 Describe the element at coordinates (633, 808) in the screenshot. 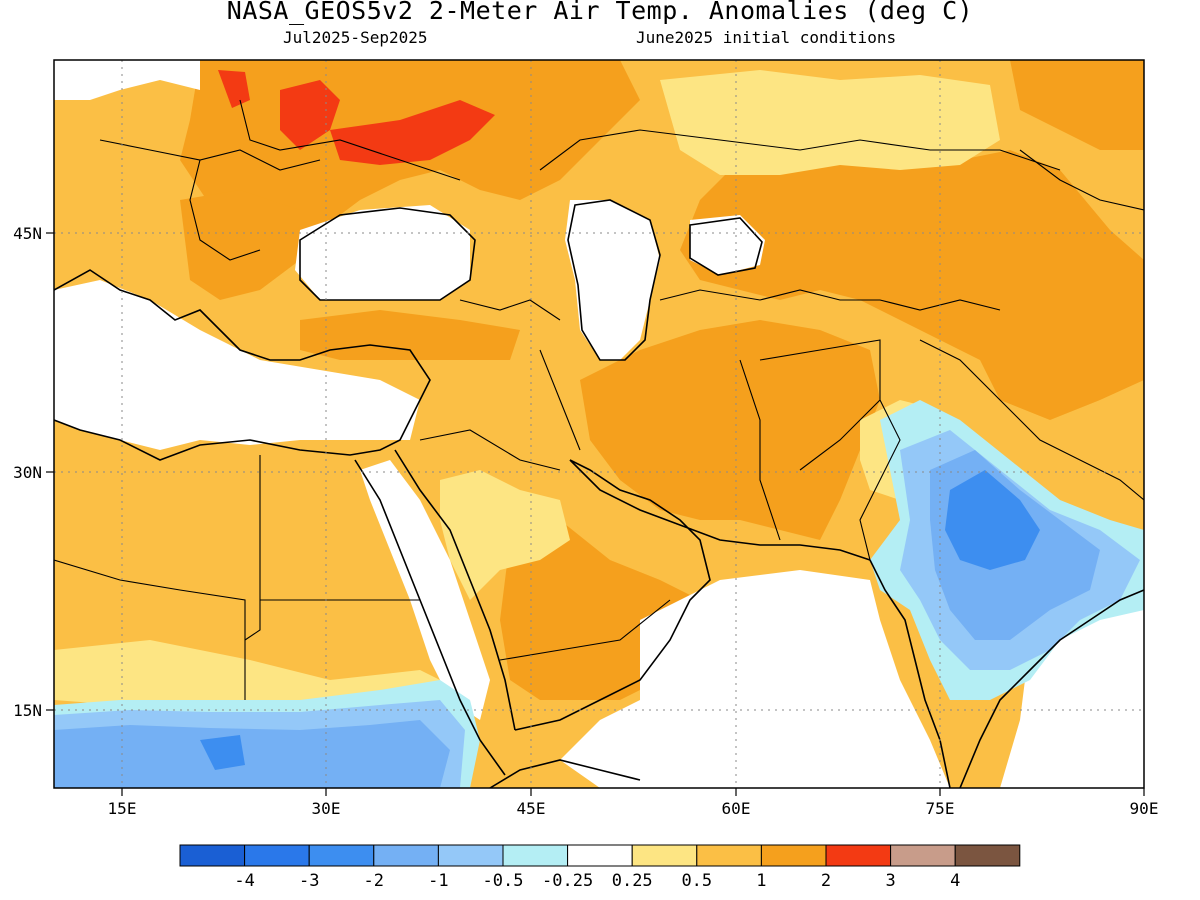

I see `x-tick-labels: 15E 30E 45E 60E 75E 90E` at that location.